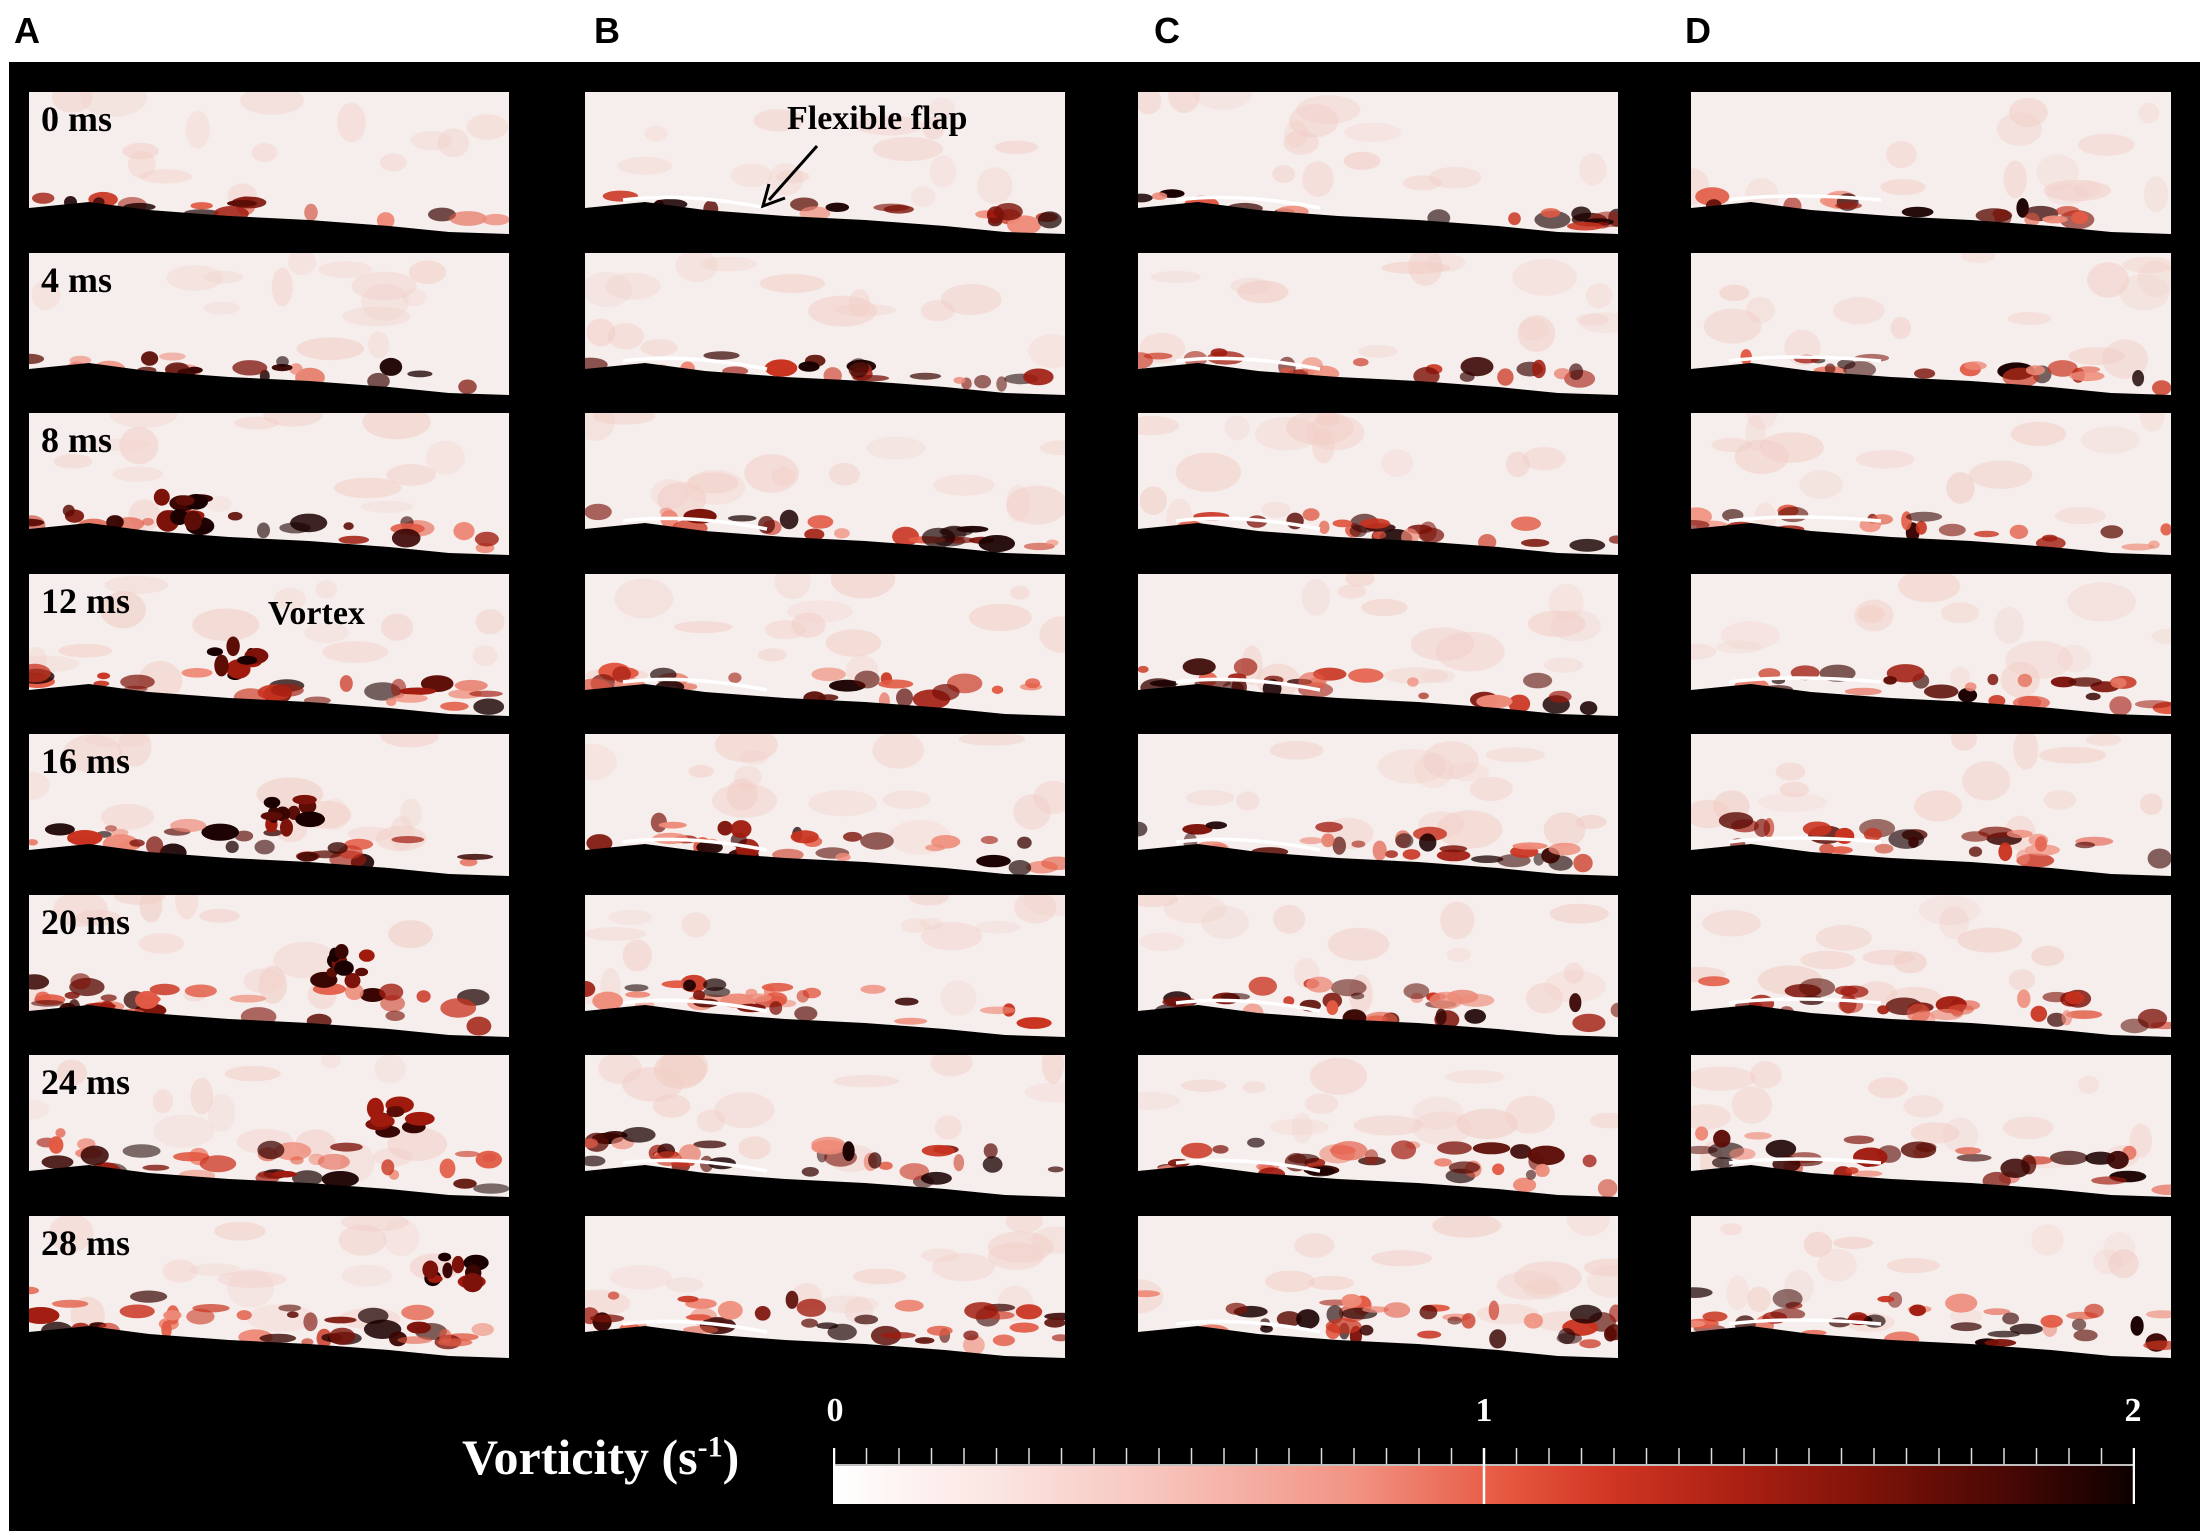  I want to click on time-label: 0 ms, so click(76, 119).